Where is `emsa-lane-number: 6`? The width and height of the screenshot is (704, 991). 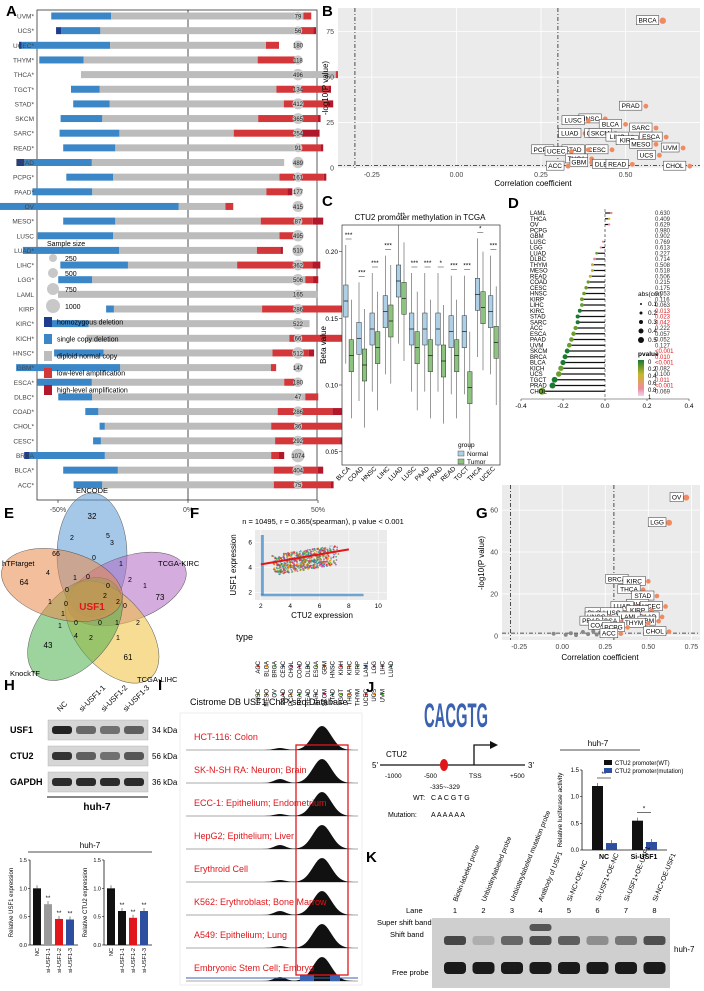 emsa-lane-number: 6 is located at coordinates (597, 910).